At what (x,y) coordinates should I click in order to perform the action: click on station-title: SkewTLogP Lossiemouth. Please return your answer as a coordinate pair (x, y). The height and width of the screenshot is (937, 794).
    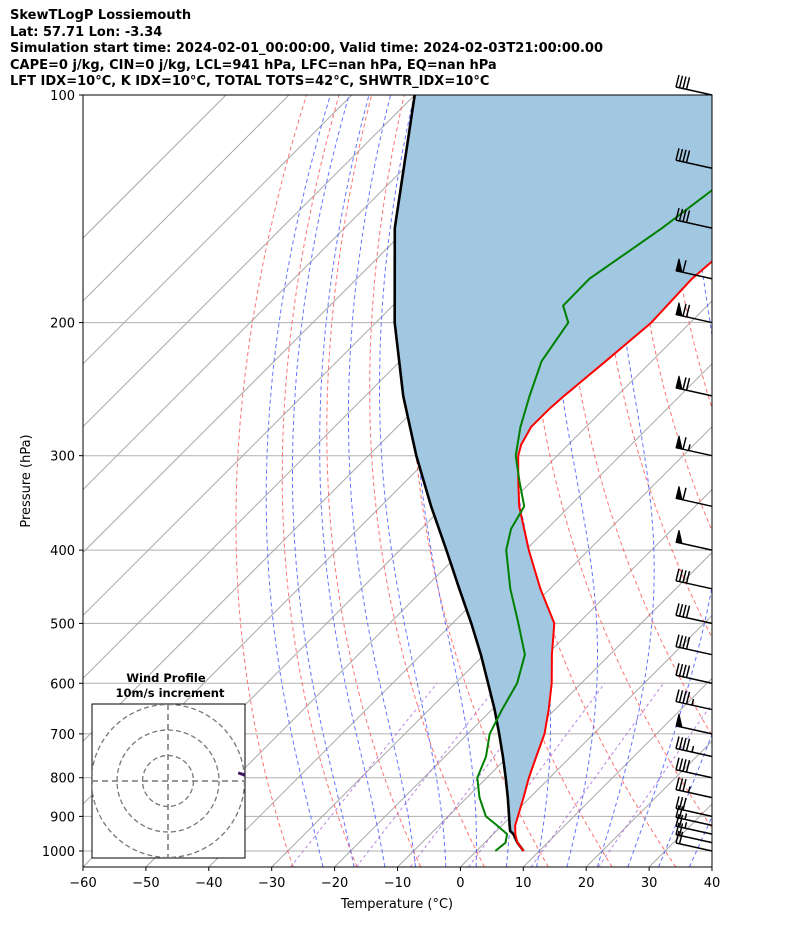
    Looking at the image, I should click on (101, 15).